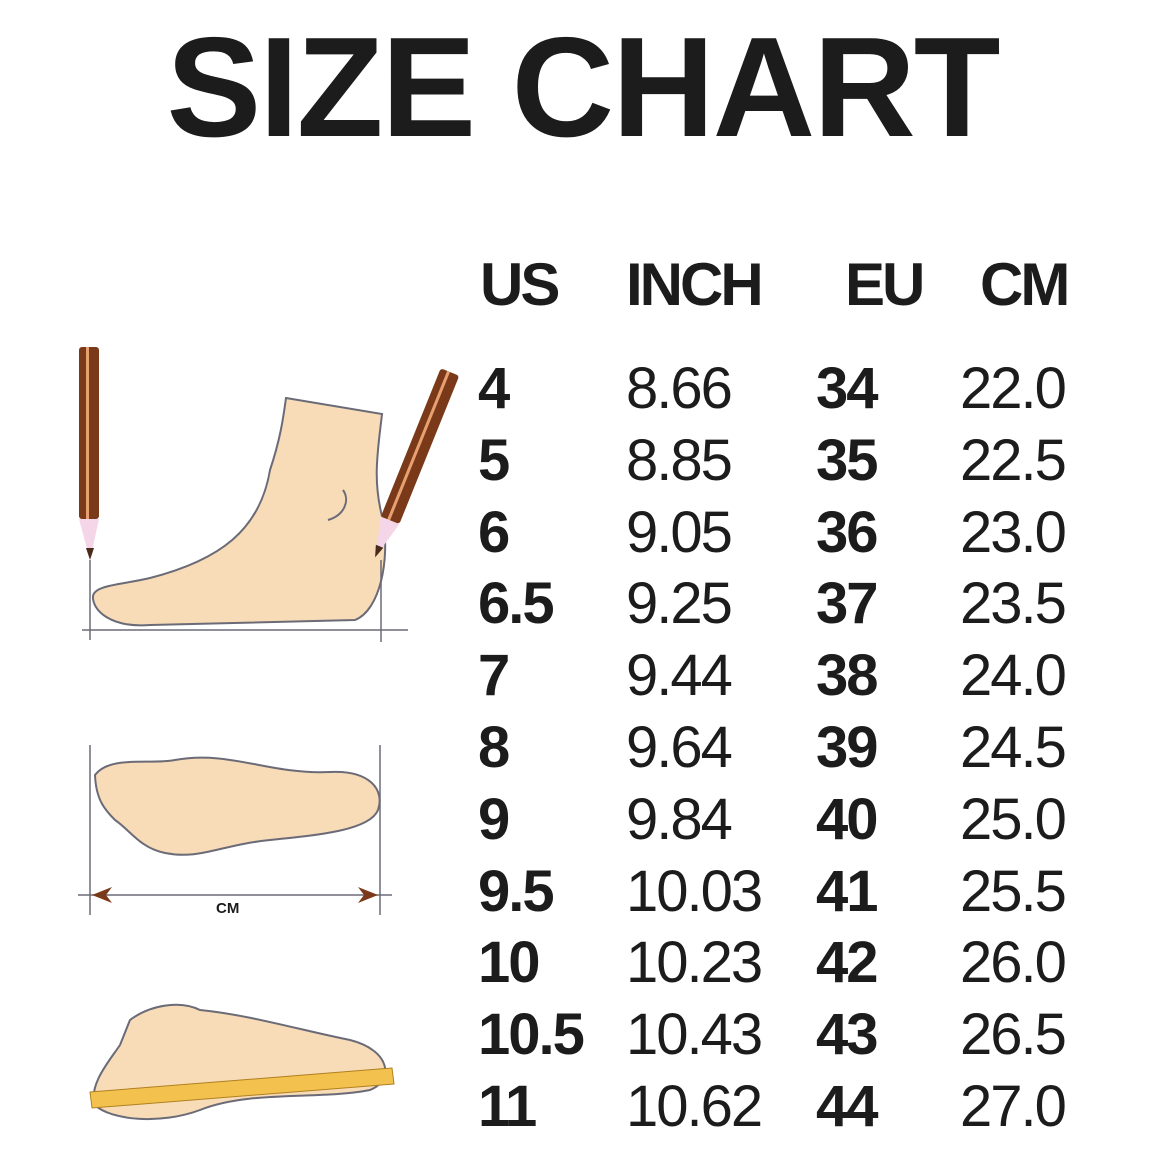 The image size is (1165, 1165). Describe the element at coordinates (1013, 963) in the screenshot. I see `cell-cm: 26.0` at that location.